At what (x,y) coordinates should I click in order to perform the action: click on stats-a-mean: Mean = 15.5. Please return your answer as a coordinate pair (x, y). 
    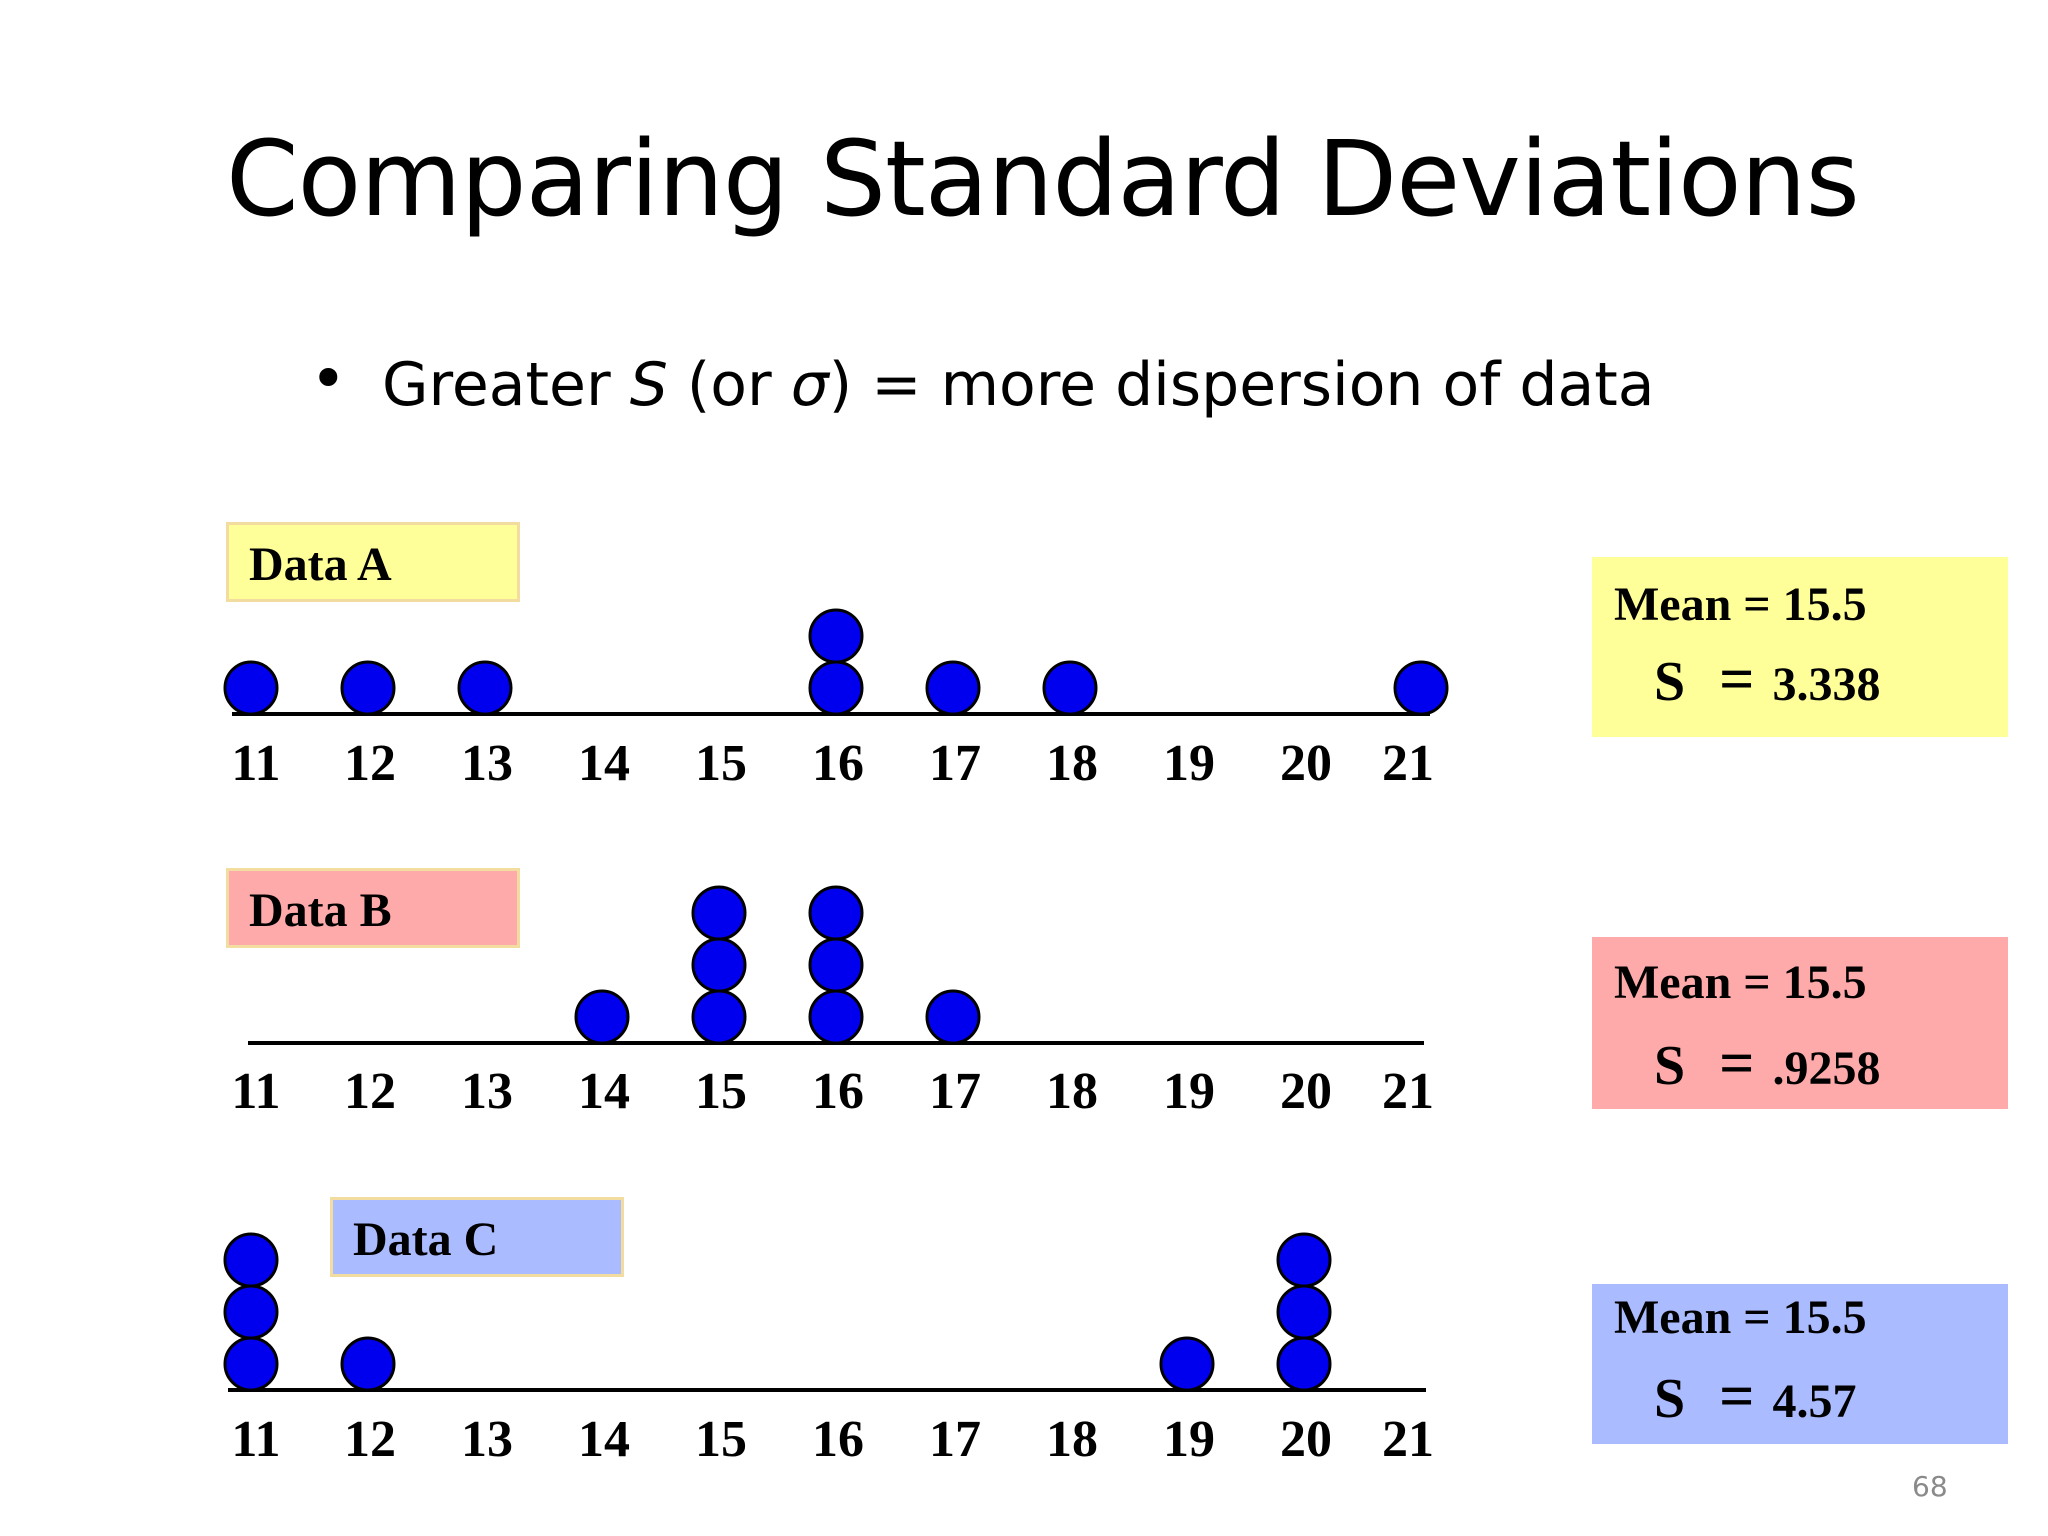
    Looking at the image, I should click on (1740, 604).